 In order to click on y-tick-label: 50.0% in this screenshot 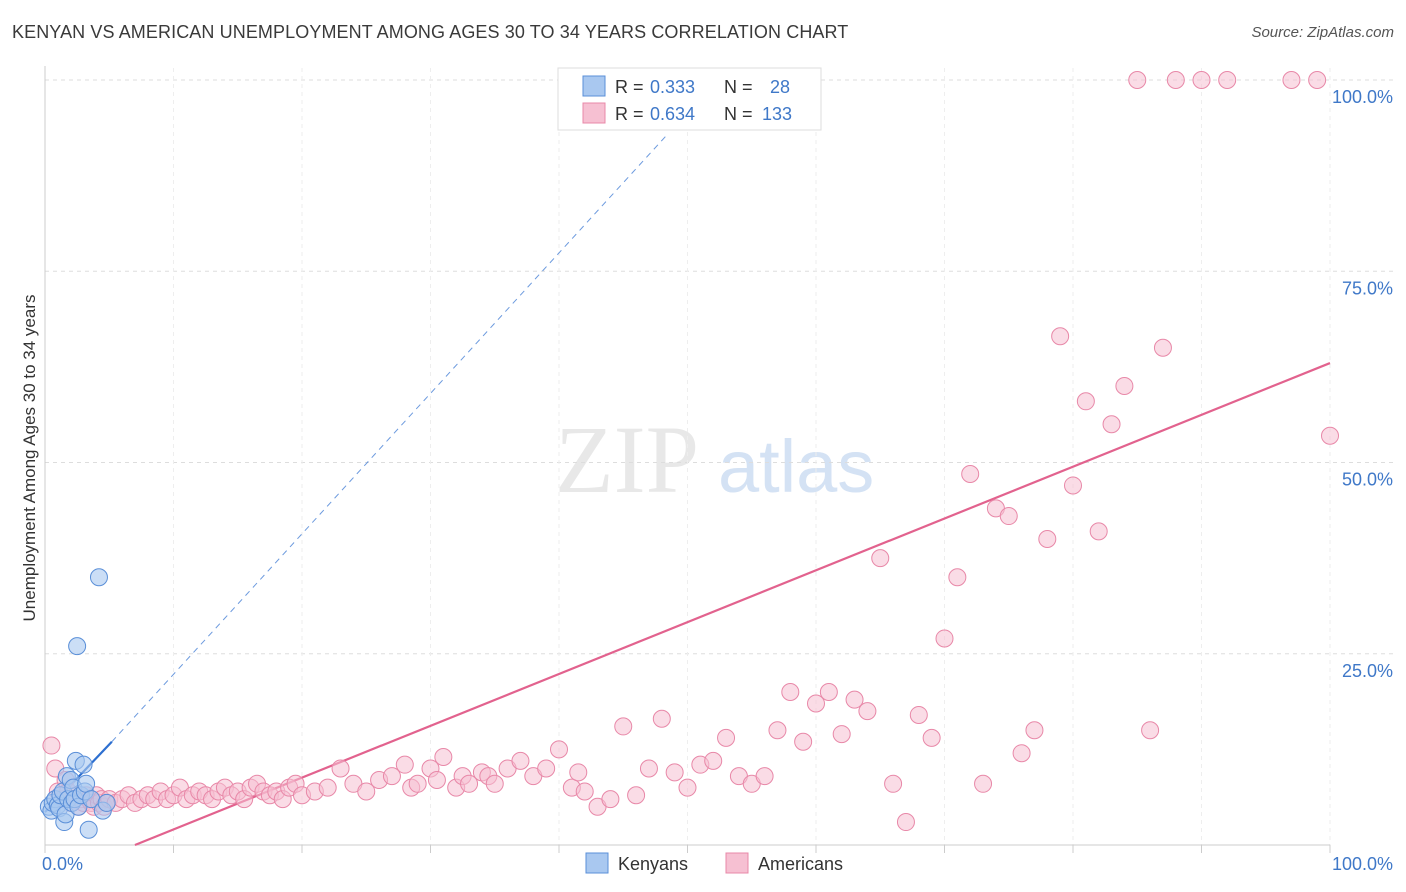, I will do `click(1367, 480)`.